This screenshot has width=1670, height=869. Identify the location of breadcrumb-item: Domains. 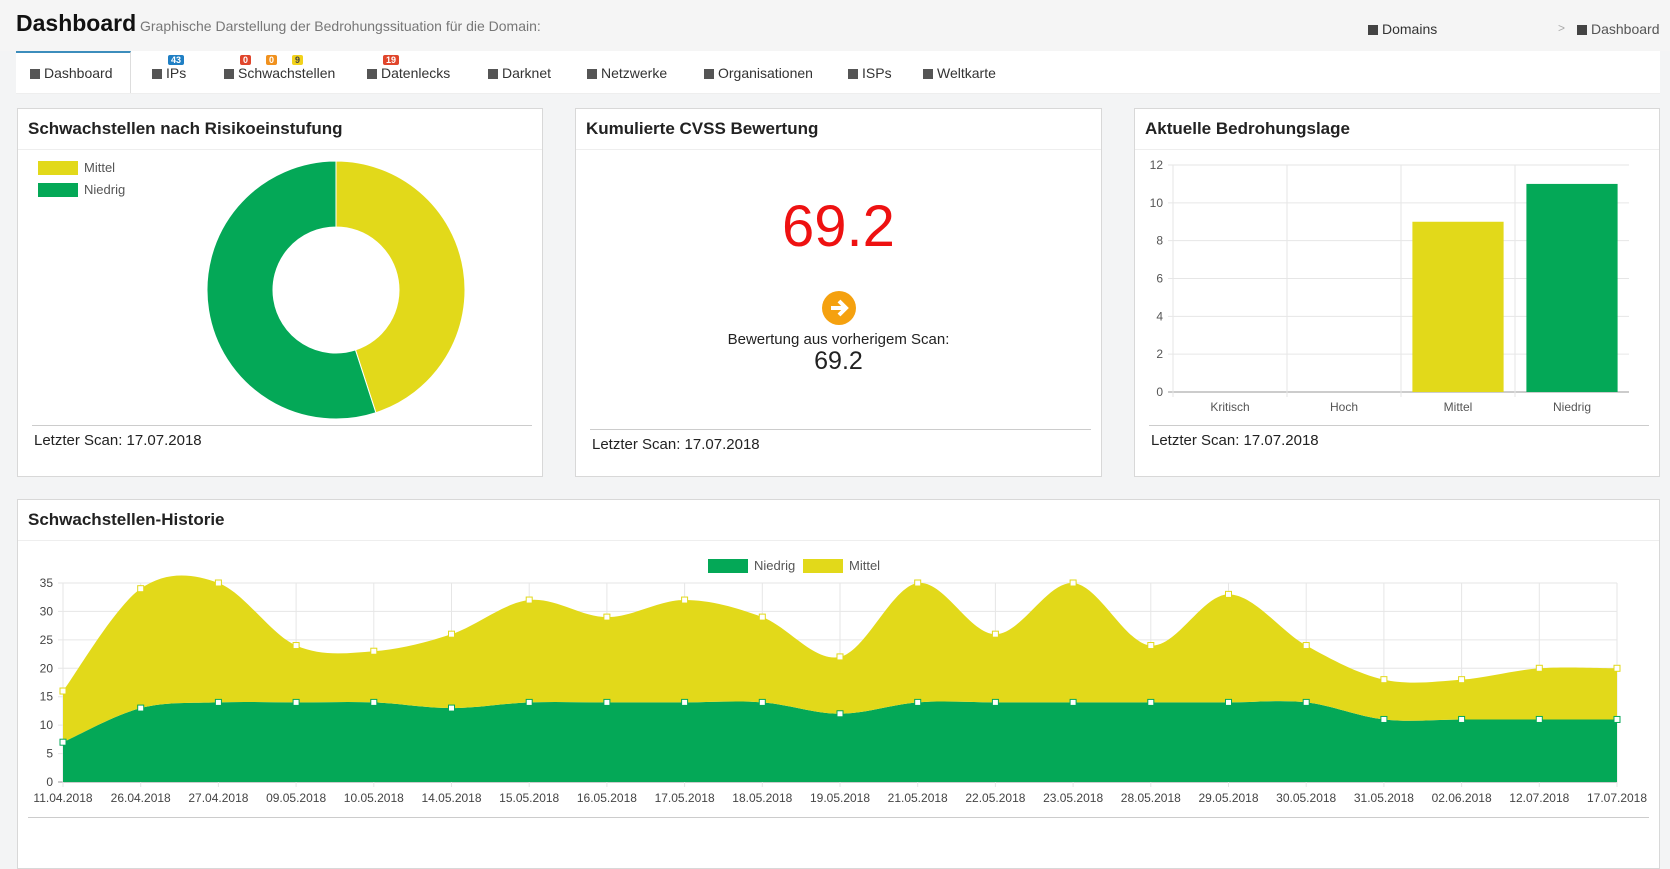
(1402, 29).